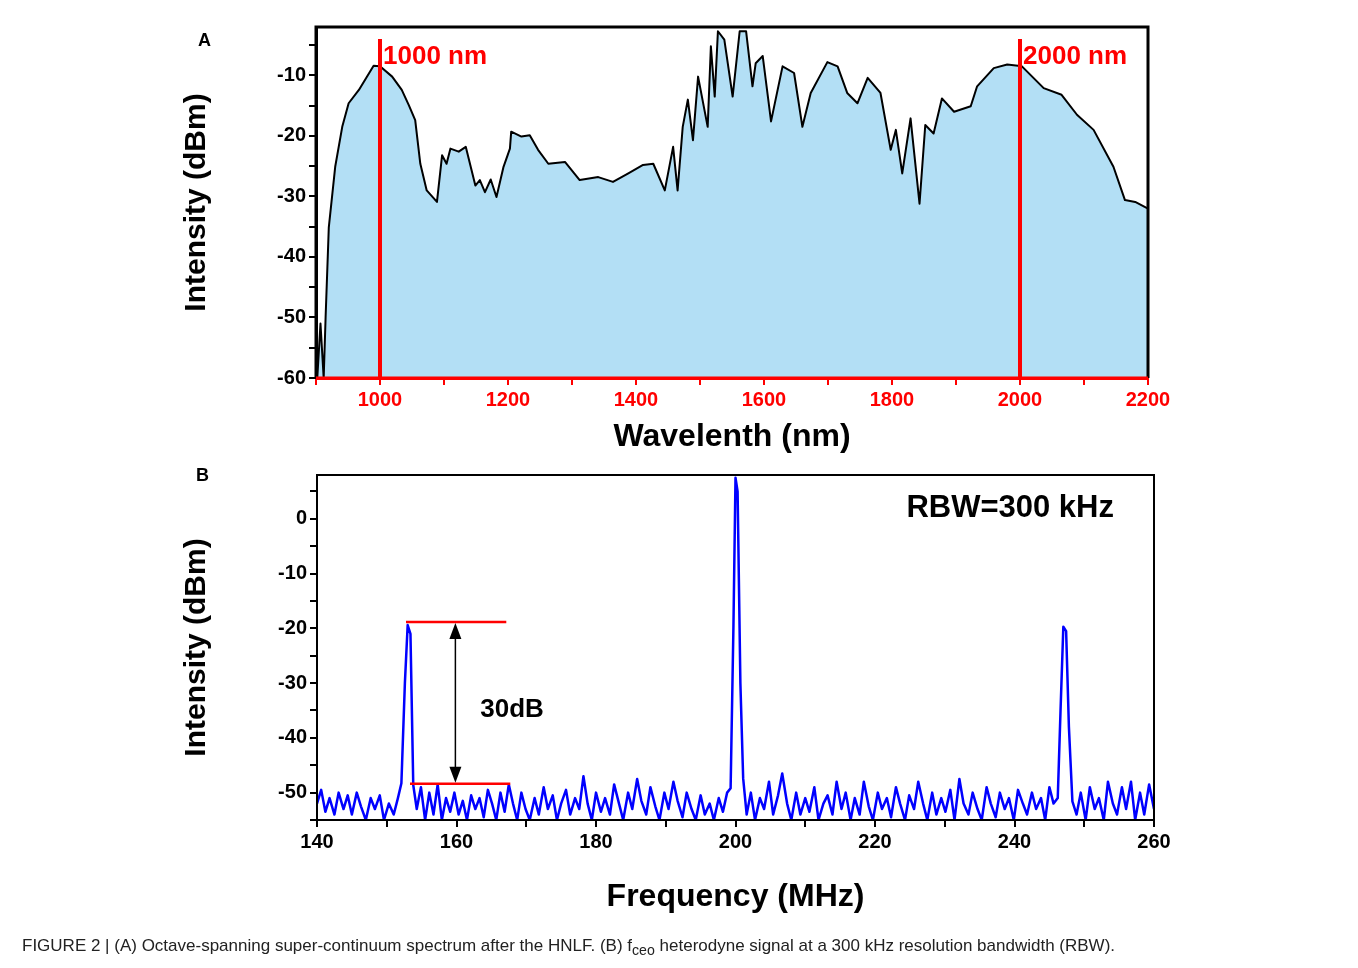  I want to click on text: A, so click(204, 40).